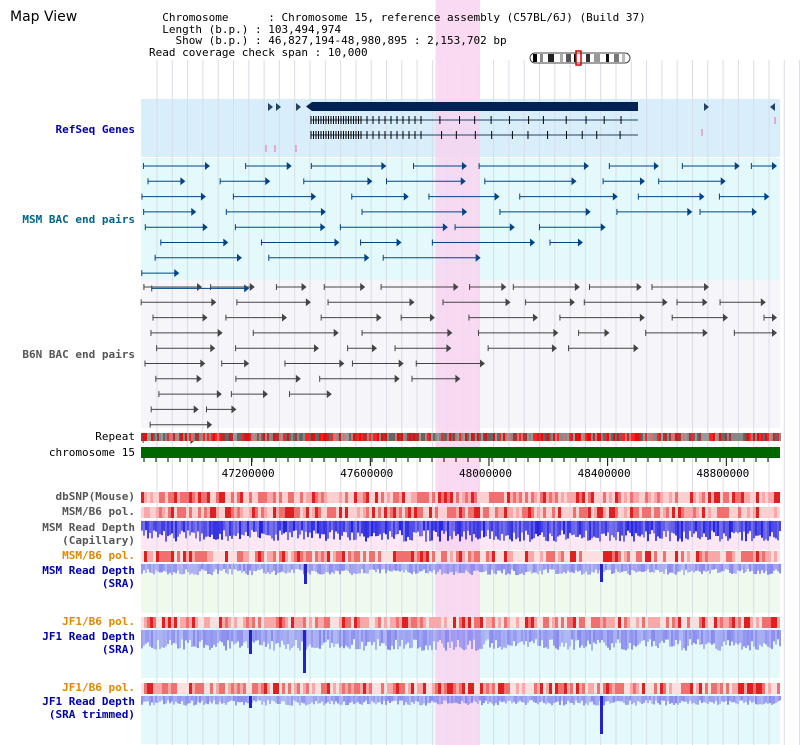 The height and width of the screenshot is (745, 800). I want to click on track-label-jf1-b6-pol-2: JF1/B6 pol., so click(98, 687).